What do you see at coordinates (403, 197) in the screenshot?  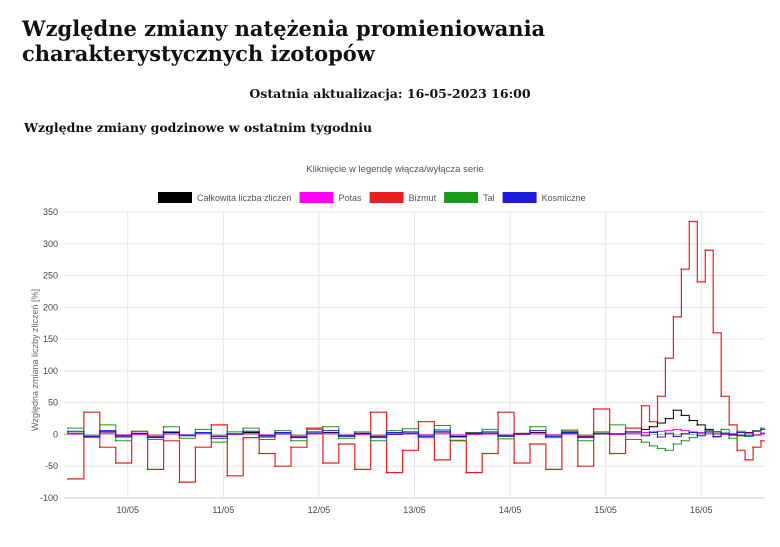 I see `legend-item: Bizmut` at bounding box center [403, 197].